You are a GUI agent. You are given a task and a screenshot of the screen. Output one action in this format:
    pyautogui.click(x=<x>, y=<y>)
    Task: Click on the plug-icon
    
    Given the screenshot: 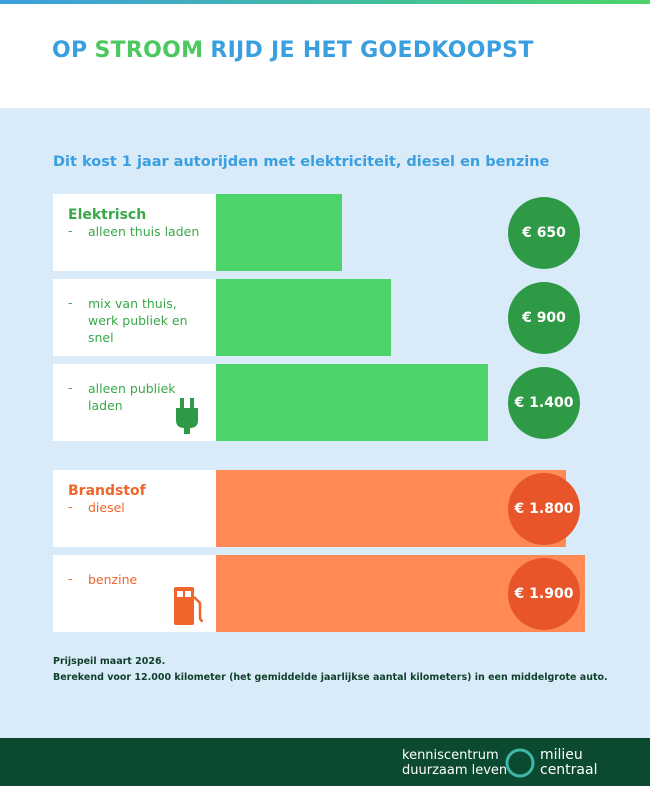 What is the action you would take?
    pyautogui.click(x=187, y=416)
    